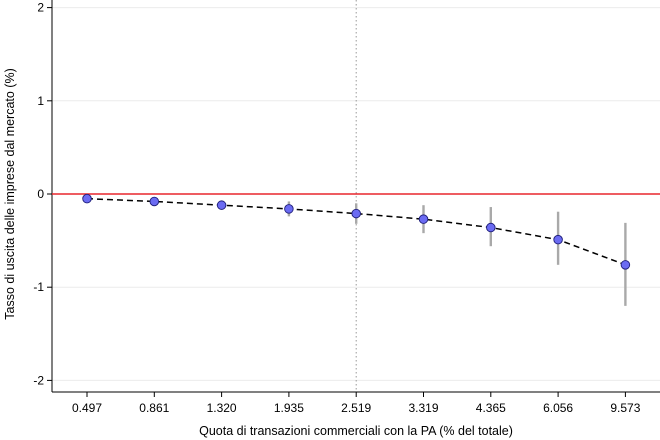 The height and width of the screenshot is (440, 660). Describe the element at coordinates (625, 408) in the screenshot. I see `x-tick-label: 9.573` at that location.